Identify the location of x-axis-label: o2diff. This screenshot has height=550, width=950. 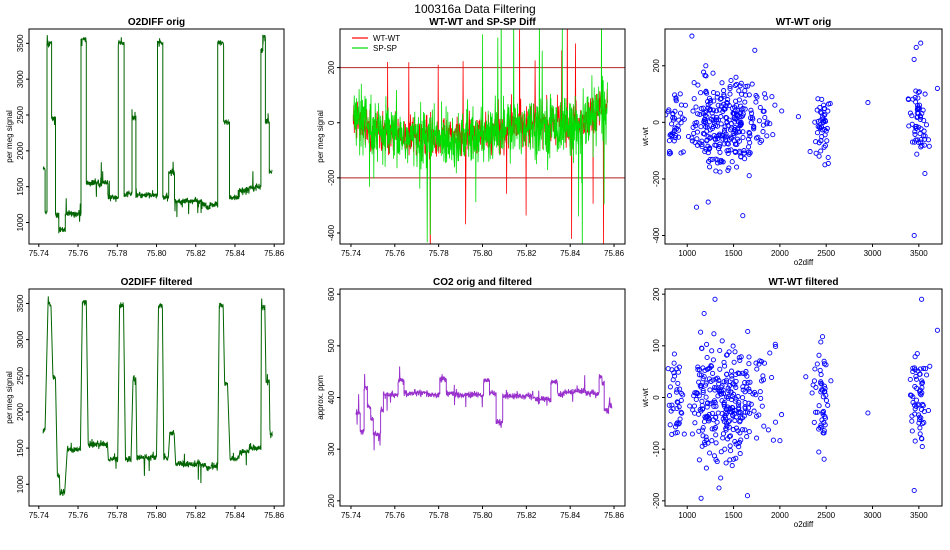
(804, 524).